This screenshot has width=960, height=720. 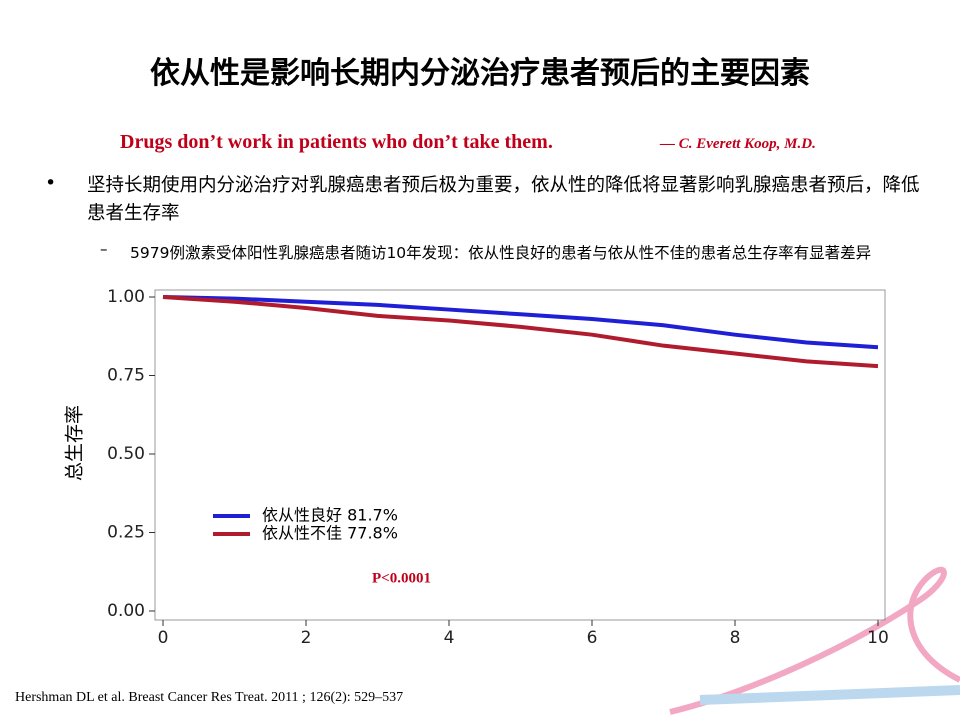 What do you see at coordinates (735, 638) in the screenshot?
I see `x-tick-label: 8` at bounding box center [735, 638].